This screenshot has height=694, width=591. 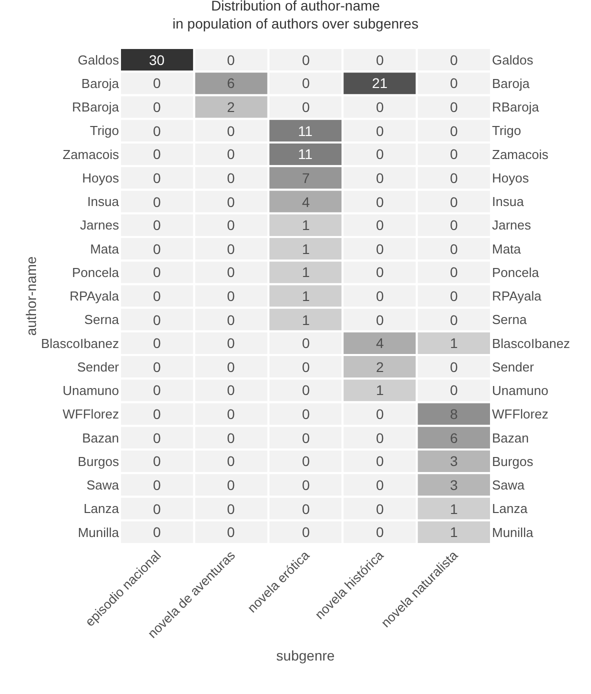 I want to click on y-tick-label: Insua, so click(x=103, y=202).